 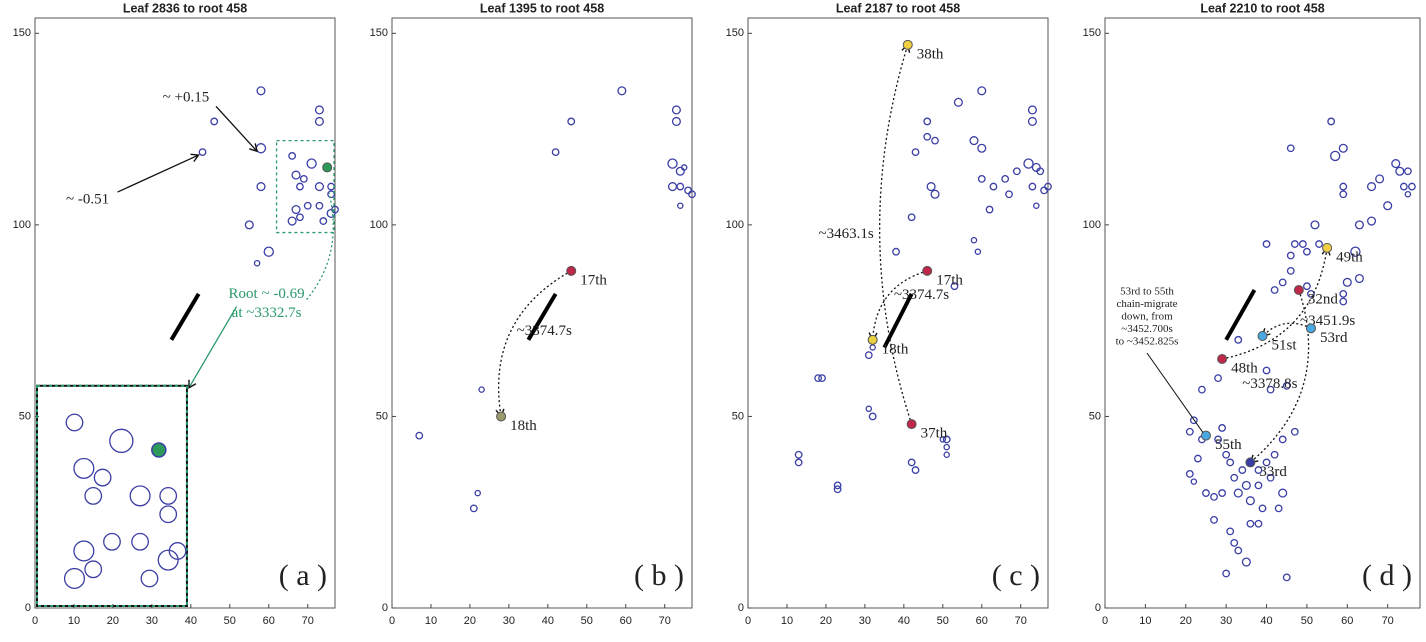 What do you see at coordinates (1145, 621) in the screenshot?
I see `x-tick-label: 10` at bounding box center [1145, 621].